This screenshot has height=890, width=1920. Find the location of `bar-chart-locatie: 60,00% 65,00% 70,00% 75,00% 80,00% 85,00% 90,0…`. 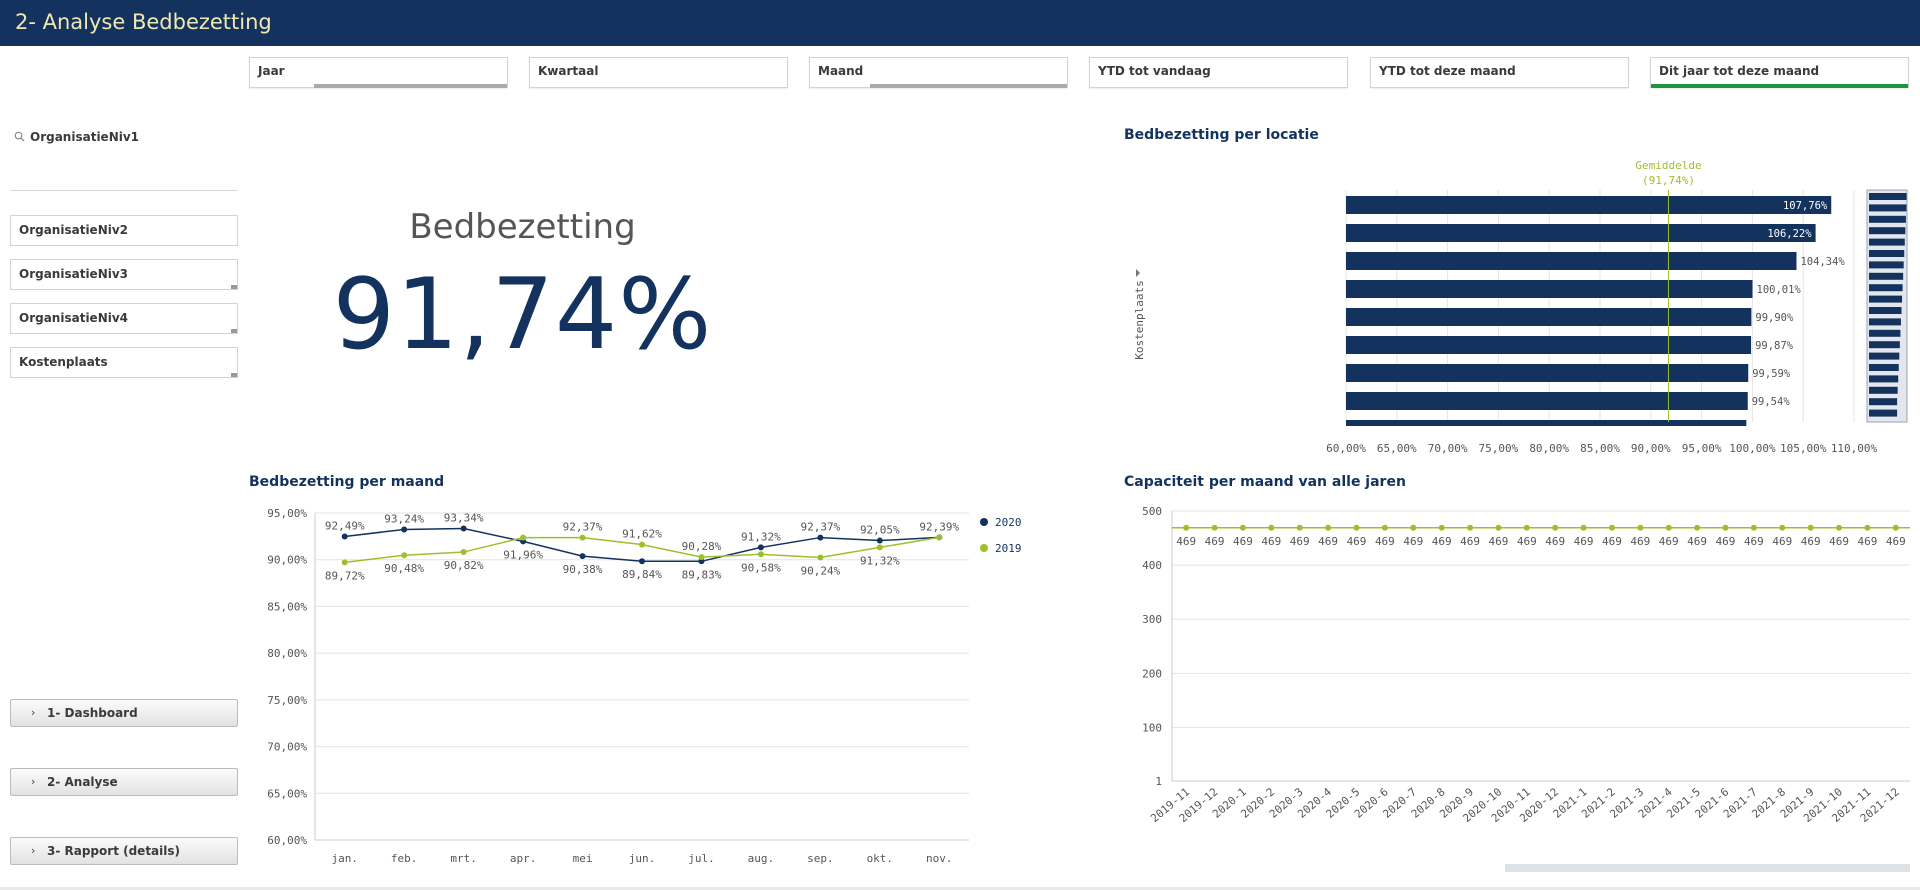

bar-chart-locatie: 60,00% 65,00% 70,00% 75,00% 80,00% 85,00% 90,0… is located at coordinates (1515, 305).